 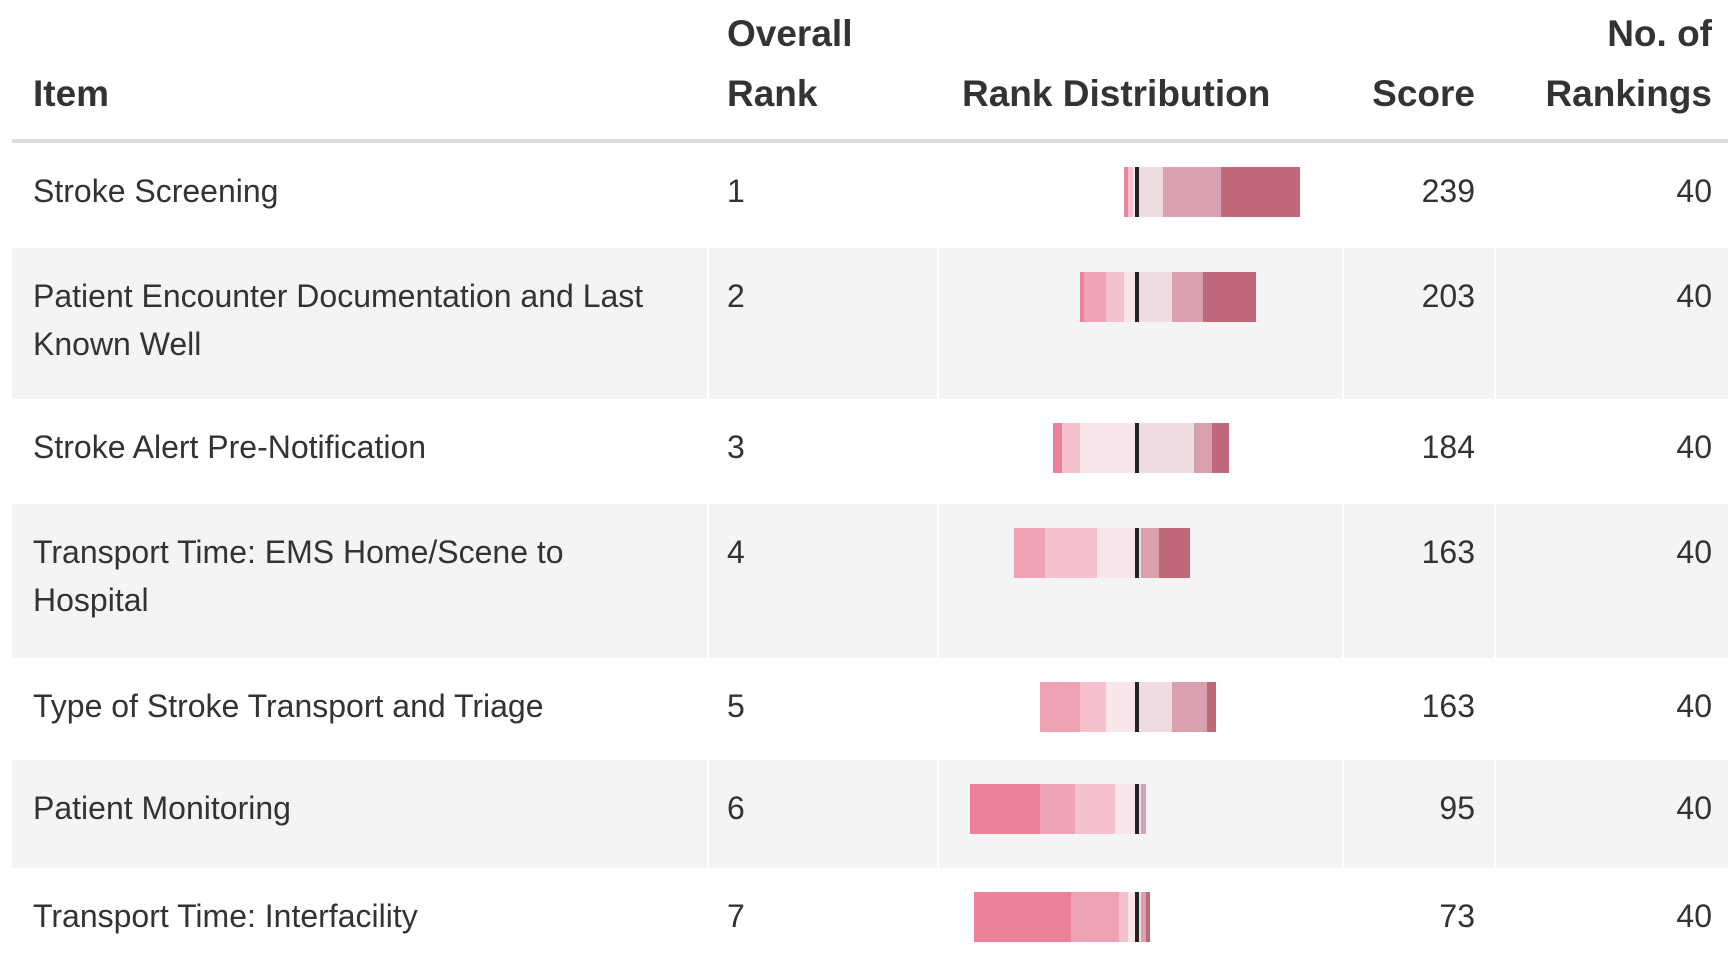 What do you see at coordinates (736, 706) in the screenshot?
I see `overall-rank: 5` at bounding box center [736, 706].